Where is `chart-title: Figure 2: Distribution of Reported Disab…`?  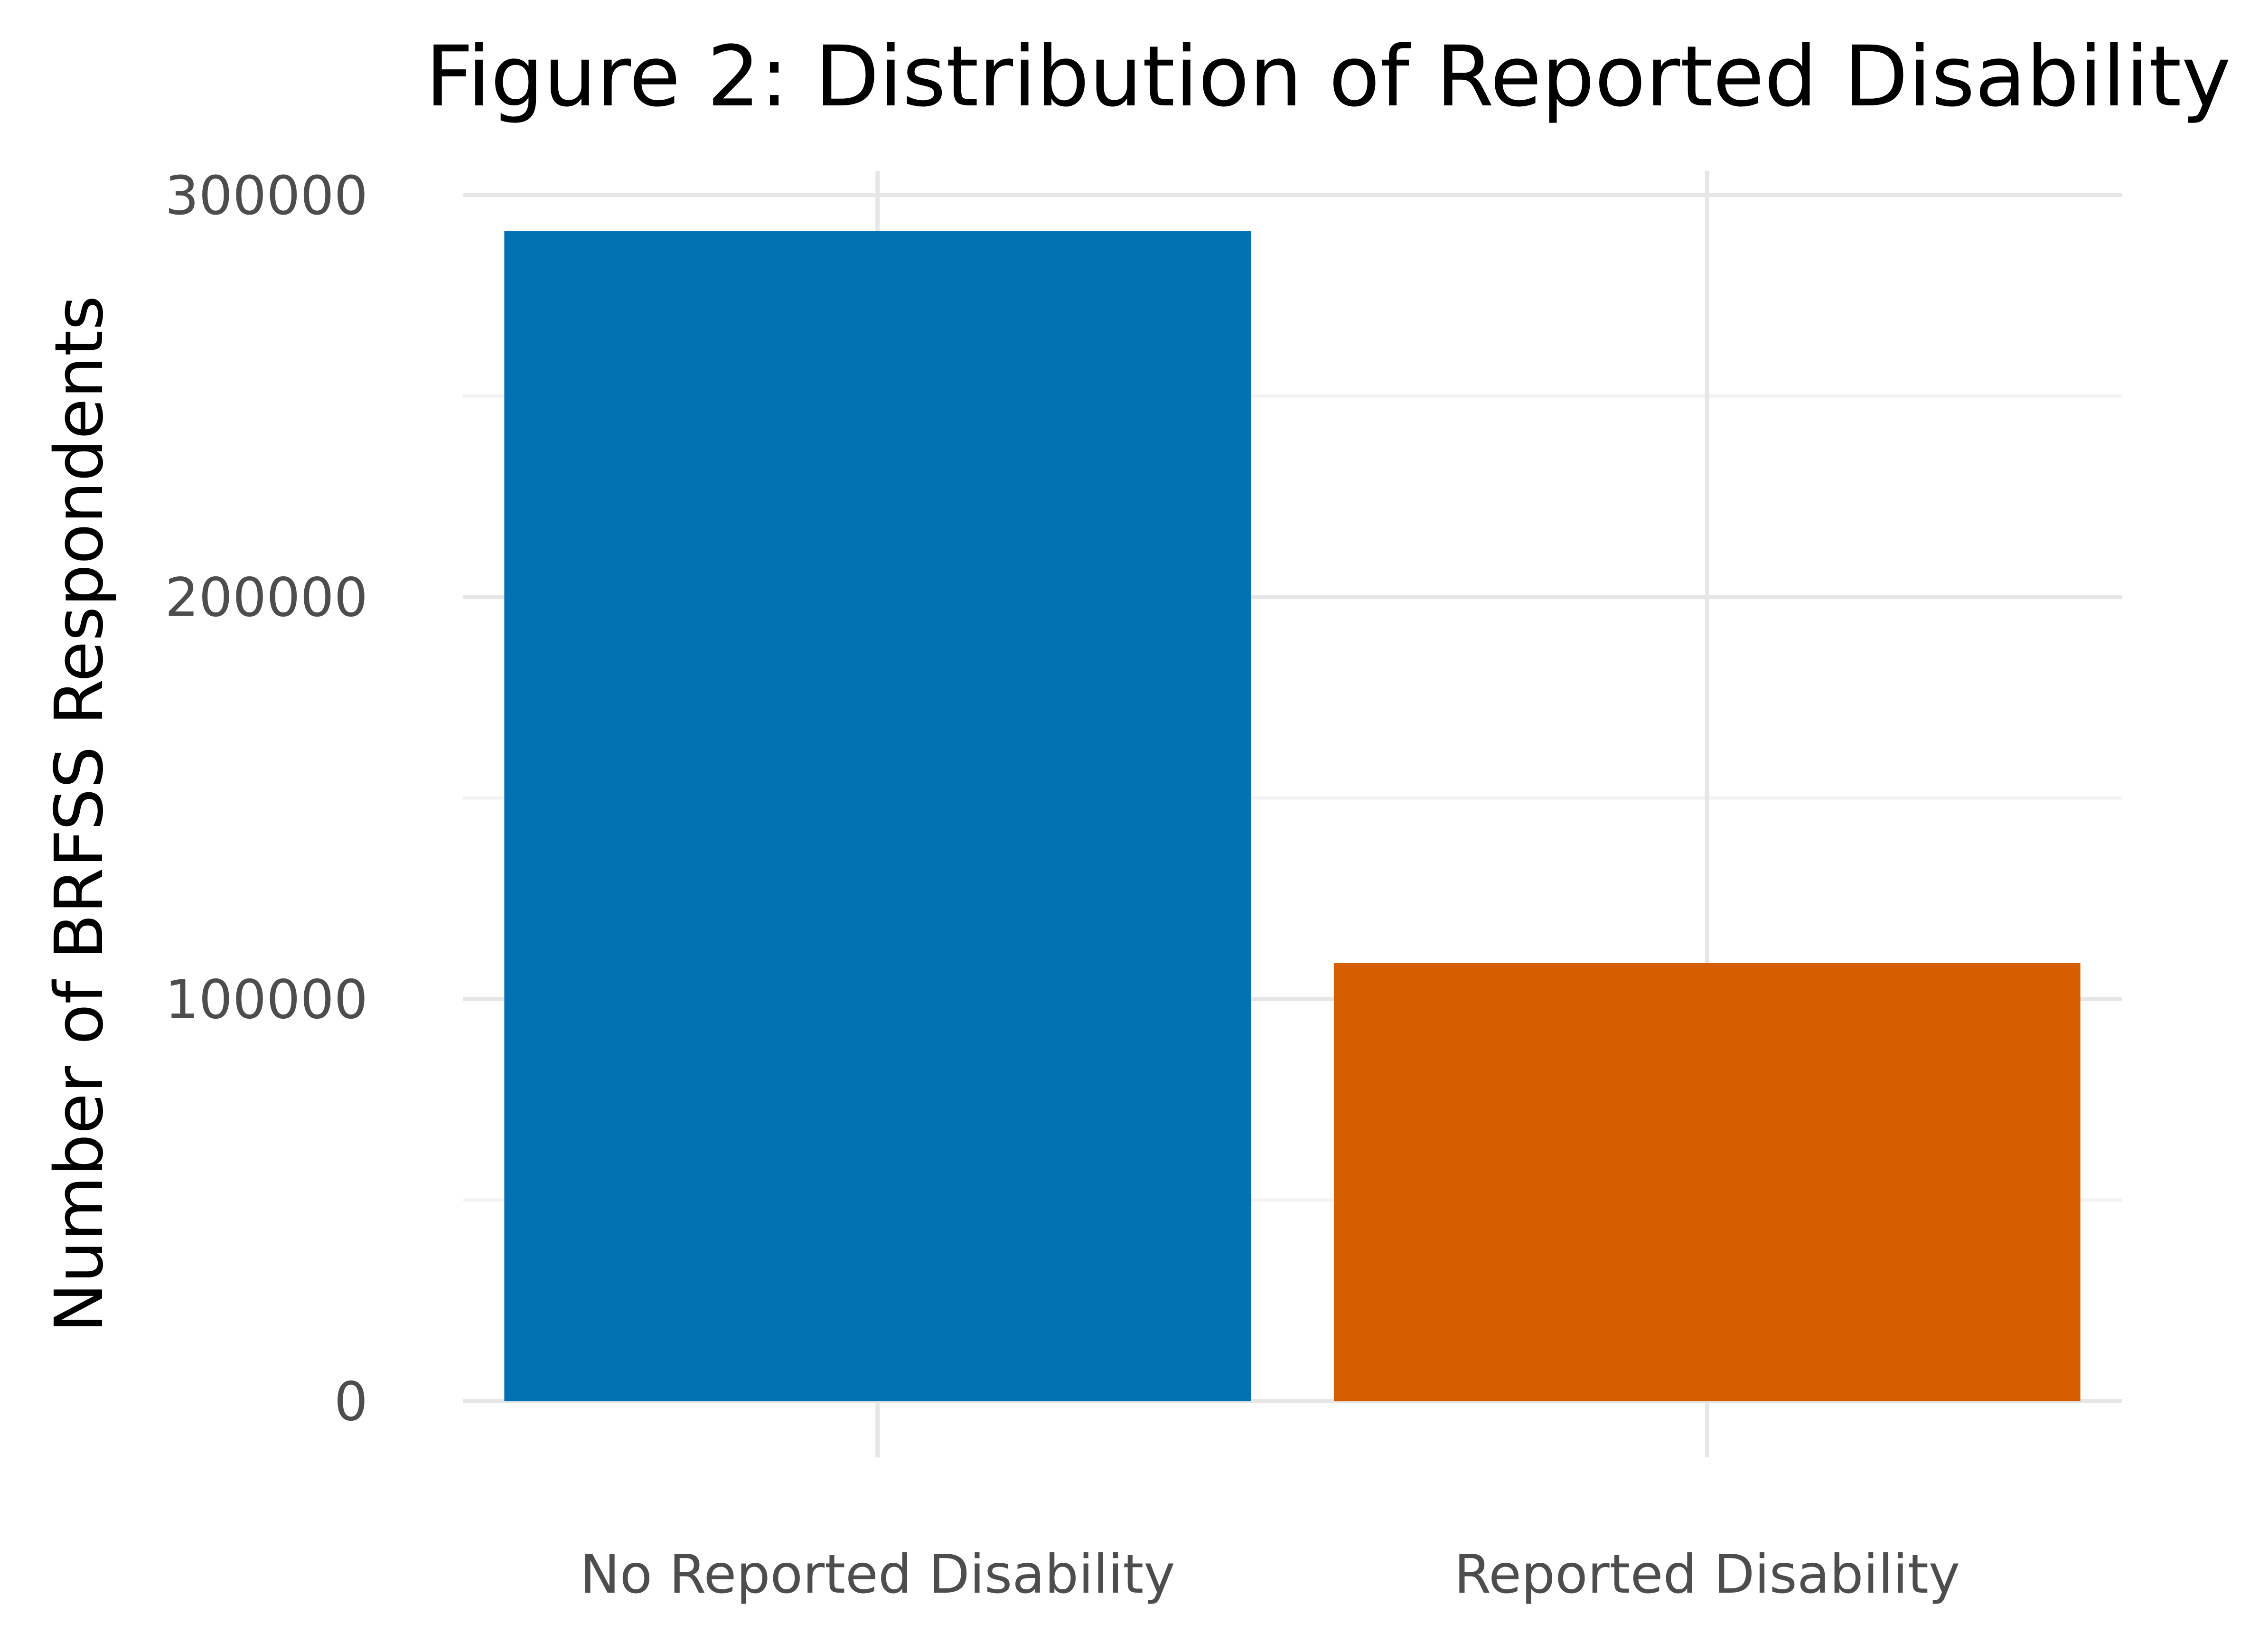
chart-title: Figure 2: Distribution of Reported Disab… is located at coordinates (1328, 76).